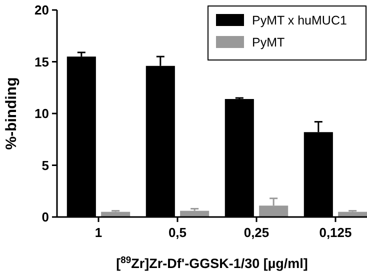 The image size is (367, 276). What do you see at coordinates (45, 217) in the screenshot?
I see `y-tick-label: 0` at bounding box center [45, 217].